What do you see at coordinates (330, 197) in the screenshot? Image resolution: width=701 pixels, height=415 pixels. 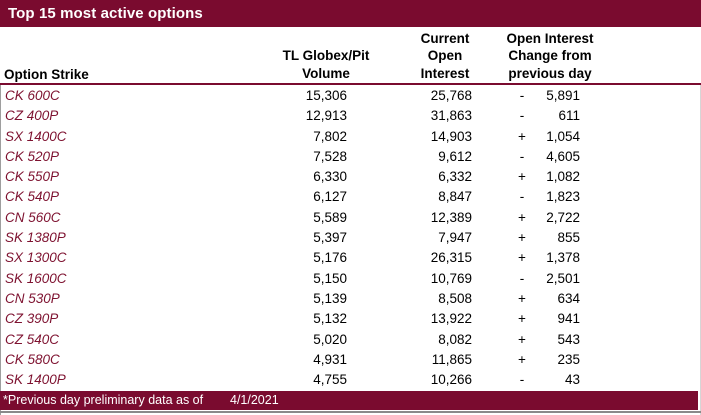 I see `volume-cell: 6,127` at bounding box center [330, 197].